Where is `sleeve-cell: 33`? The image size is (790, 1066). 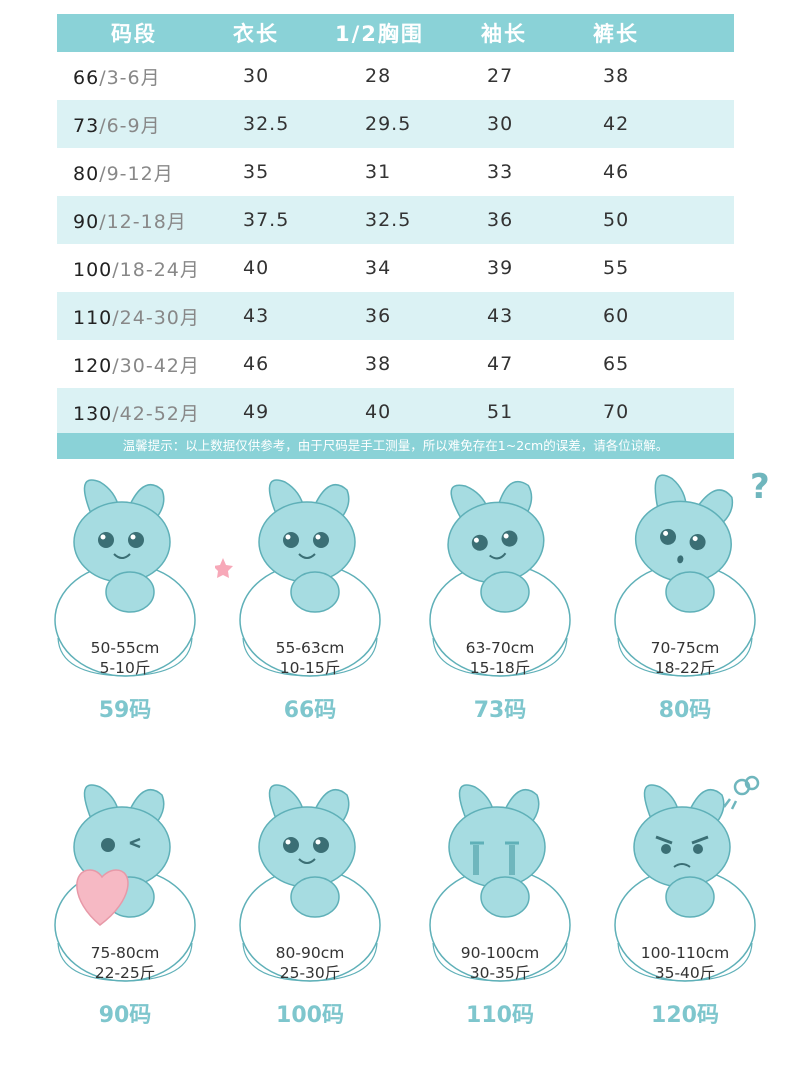
sleeve-cell: 33 is located at coordinates (500, 172).